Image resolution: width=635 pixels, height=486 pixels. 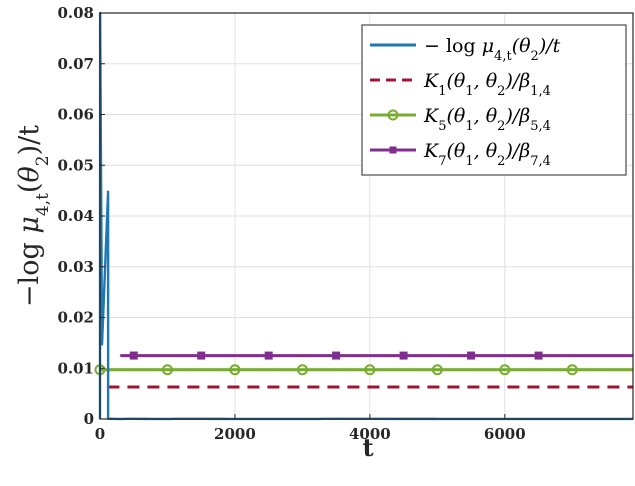 I want to click on x-tick-label: 6000, so click(x=505, y=434).